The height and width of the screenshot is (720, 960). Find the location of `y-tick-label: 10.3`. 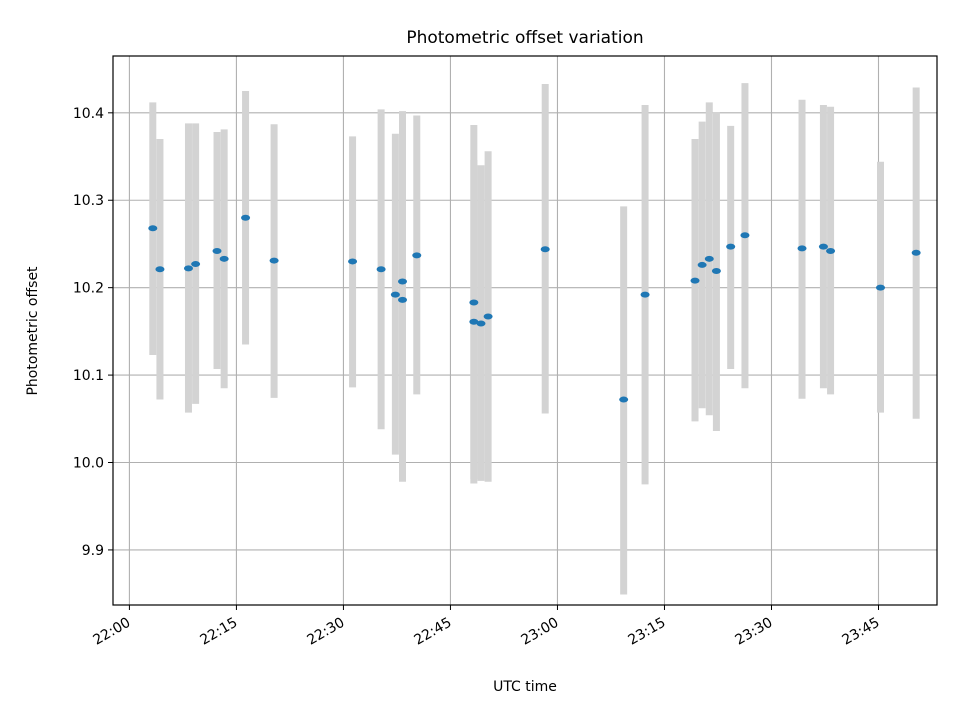

y-tick-label: 10.3 is located at coordinates (88, 201).